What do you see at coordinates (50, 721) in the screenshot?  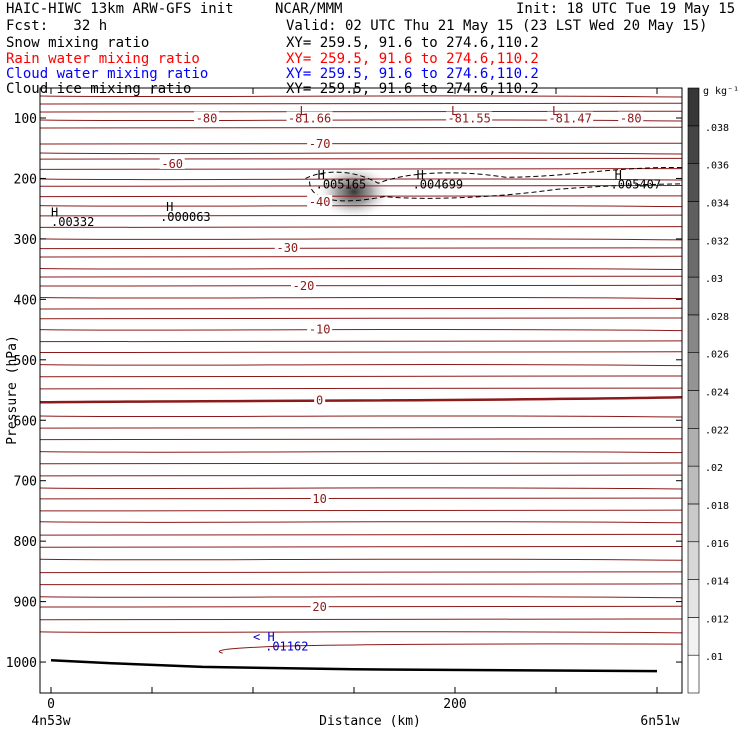 I see `x-start-label: 4n53w` at bounding box center [50, 721].